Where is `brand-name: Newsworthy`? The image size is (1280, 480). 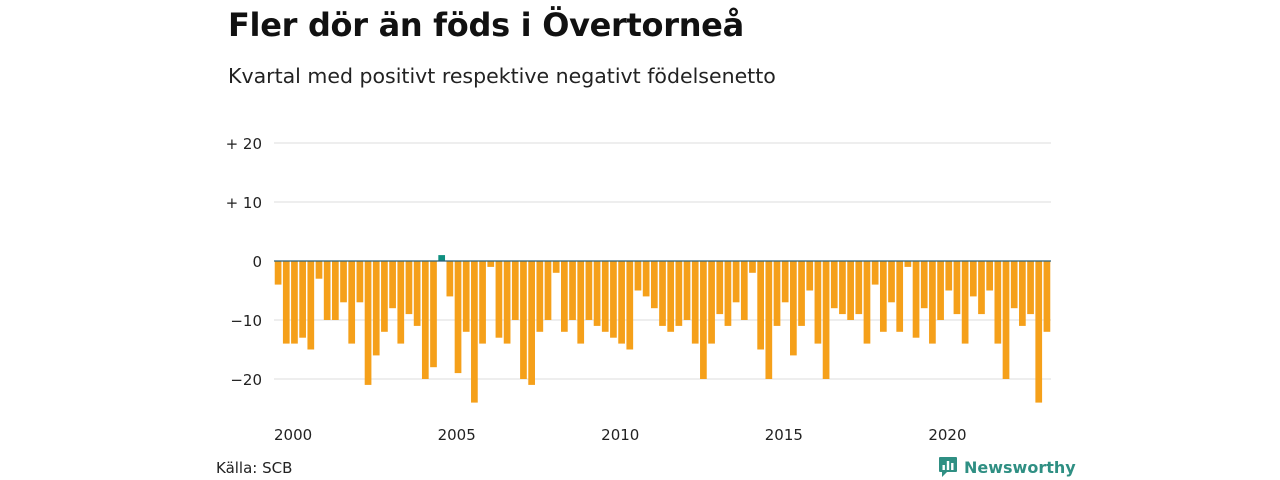
brand-name: Newsworthy is located at coordinates (1020, 467).